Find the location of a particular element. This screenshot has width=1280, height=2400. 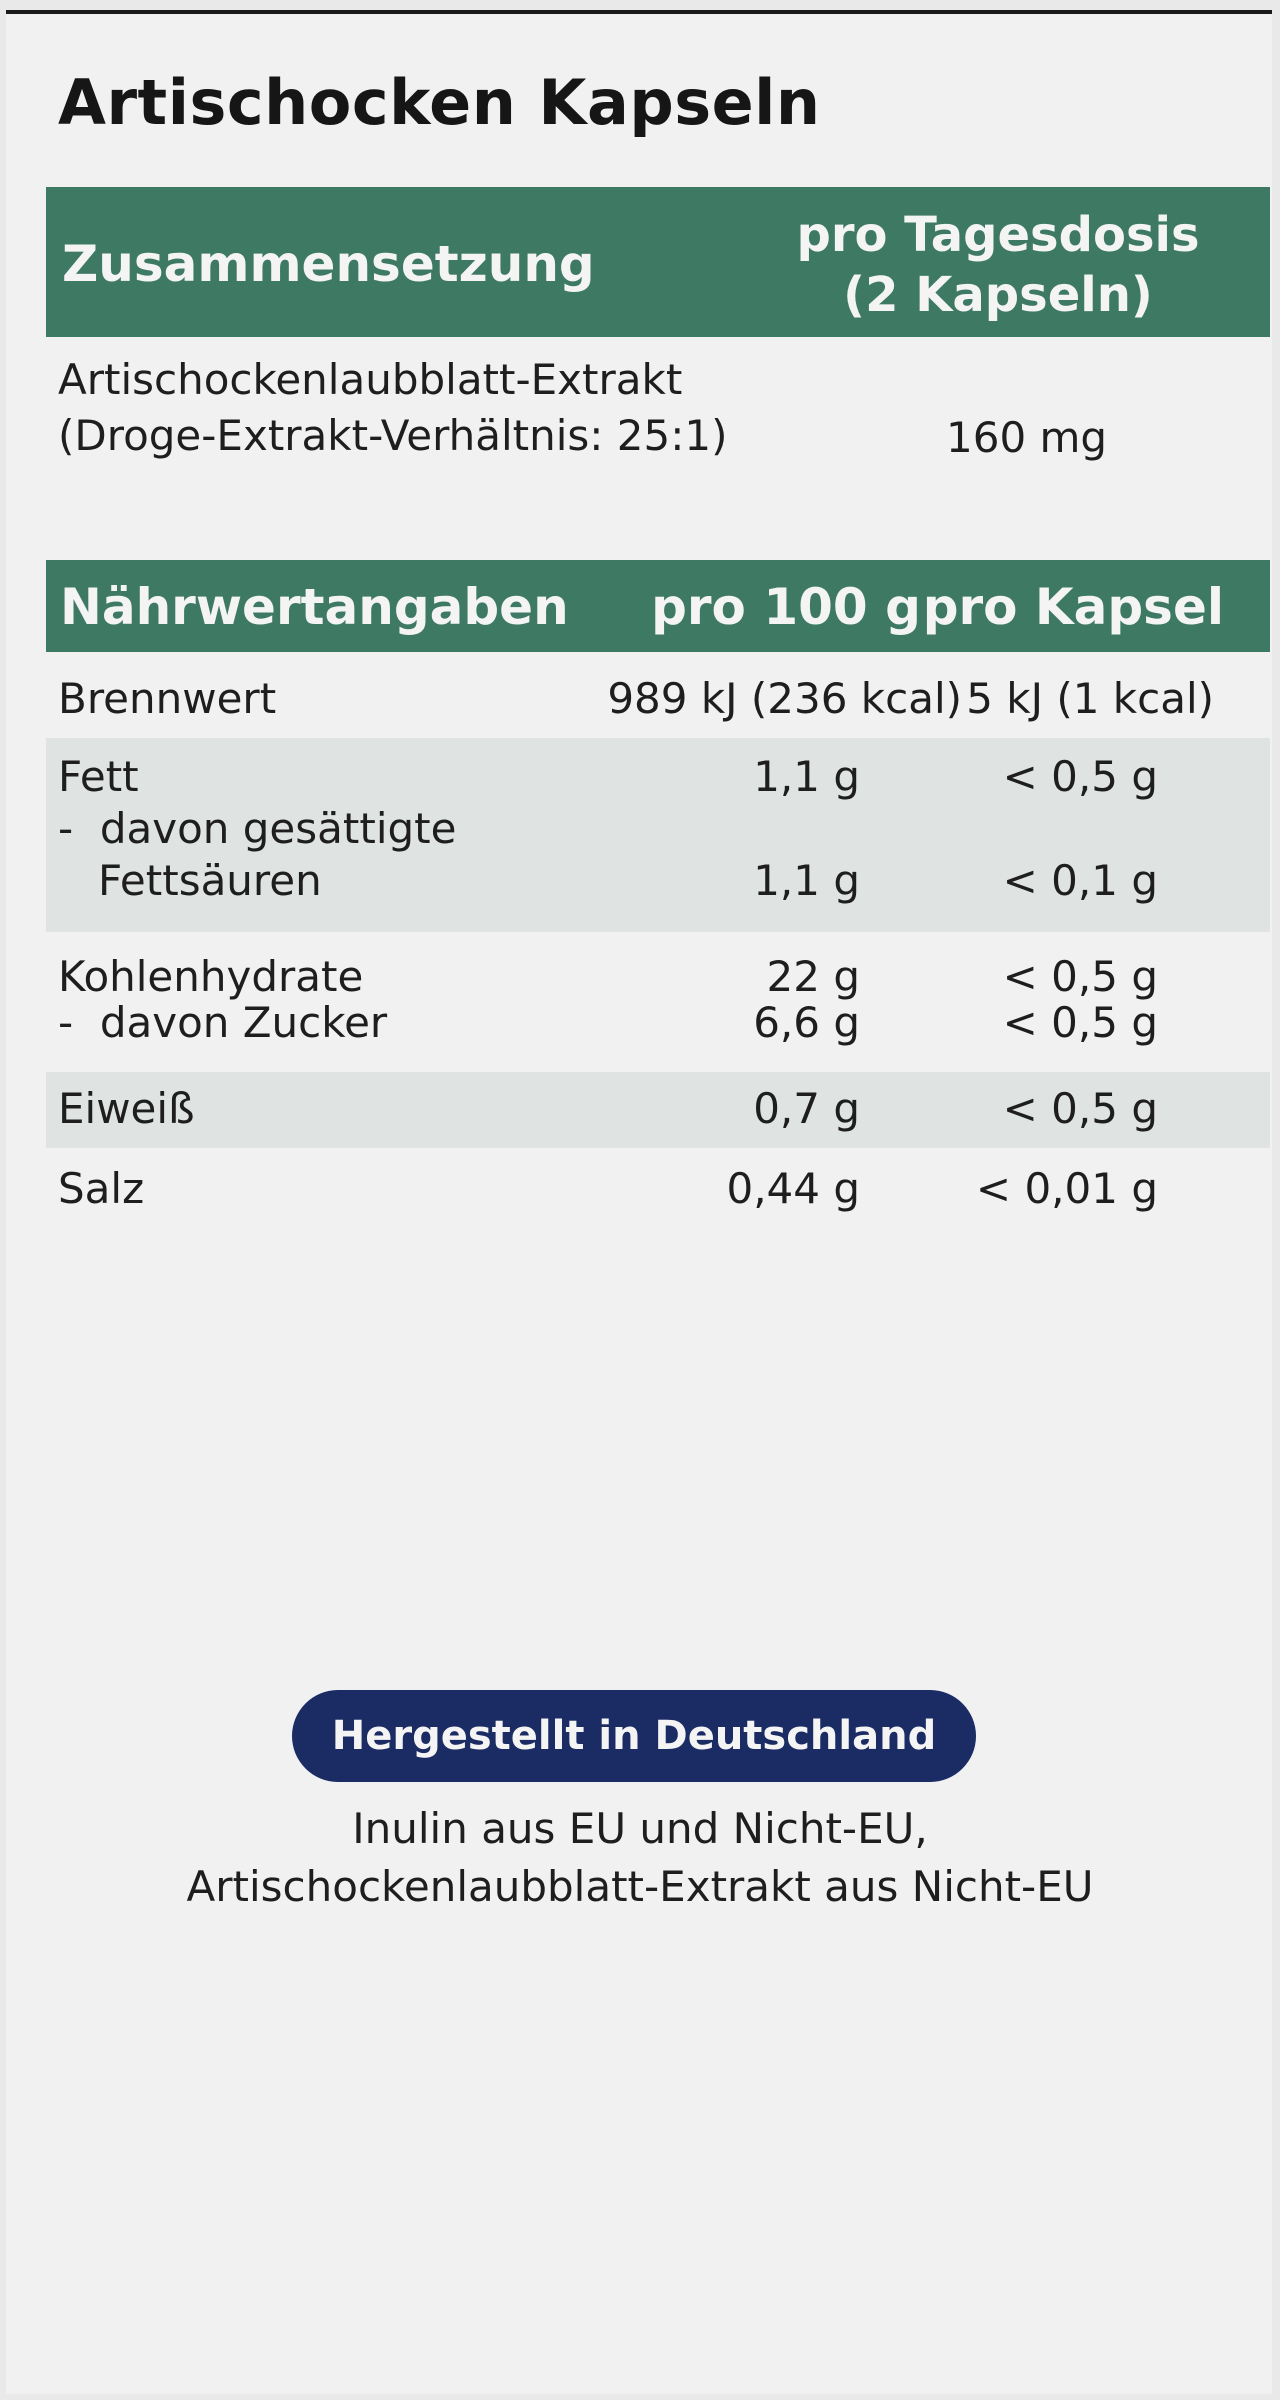

nutrition-row-salt: Salz 0,44 g < 0,01 g is located at coordinates (658, 1190).